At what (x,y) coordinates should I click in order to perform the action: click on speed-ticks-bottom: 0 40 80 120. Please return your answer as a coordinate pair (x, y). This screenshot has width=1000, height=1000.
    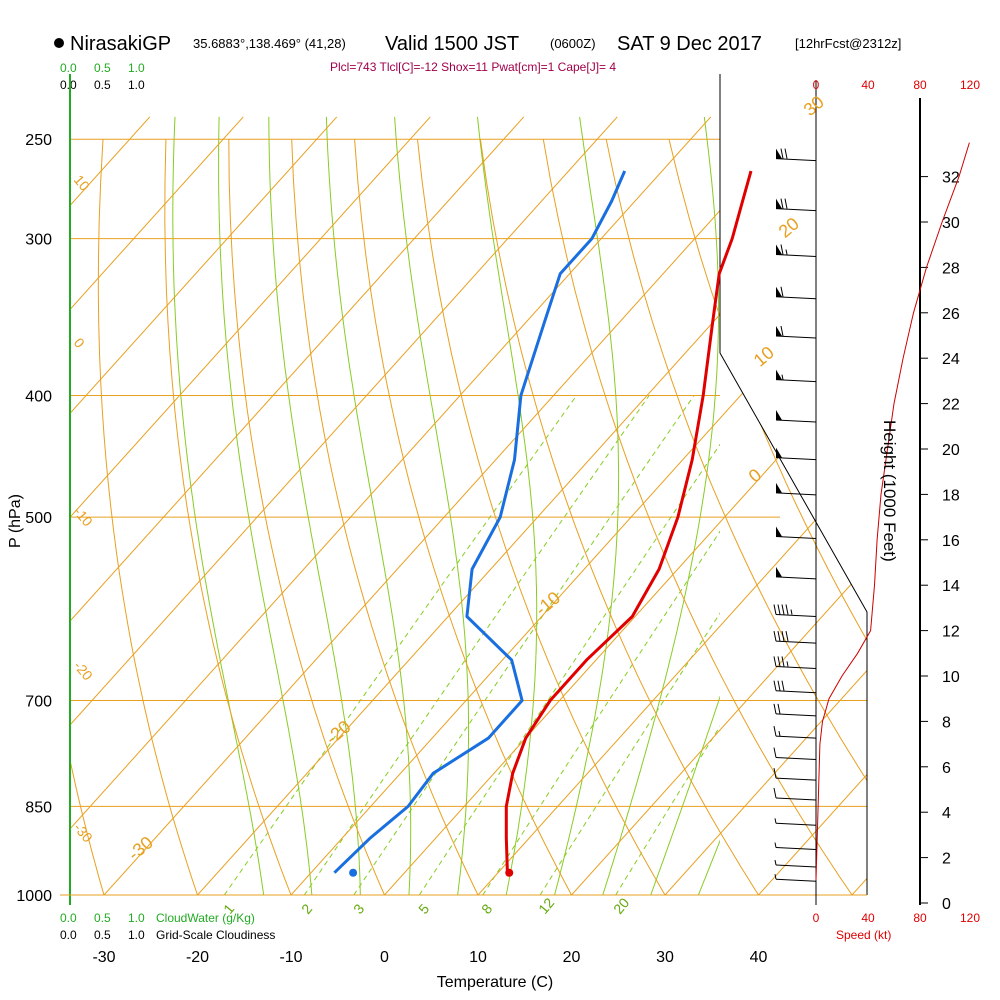
    Looking at the image, I should click on (897, 918).